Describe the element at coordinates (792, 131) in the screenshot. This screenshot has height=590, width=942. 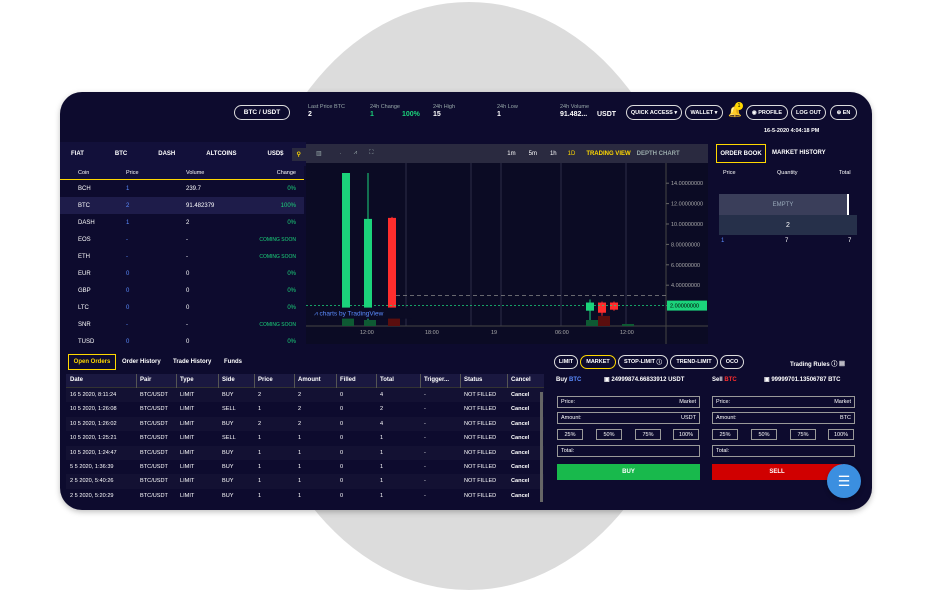
I see `current-datetime: 16-5-2020 4:04:18 PM` at that location.